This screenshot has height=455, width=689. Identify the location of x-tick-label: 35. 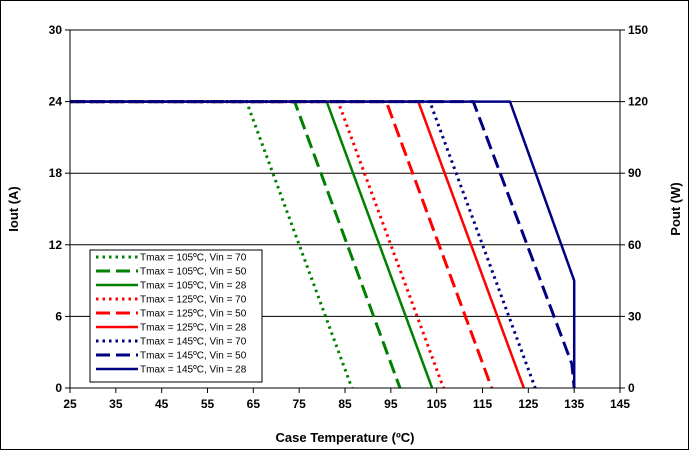
(116, 404).